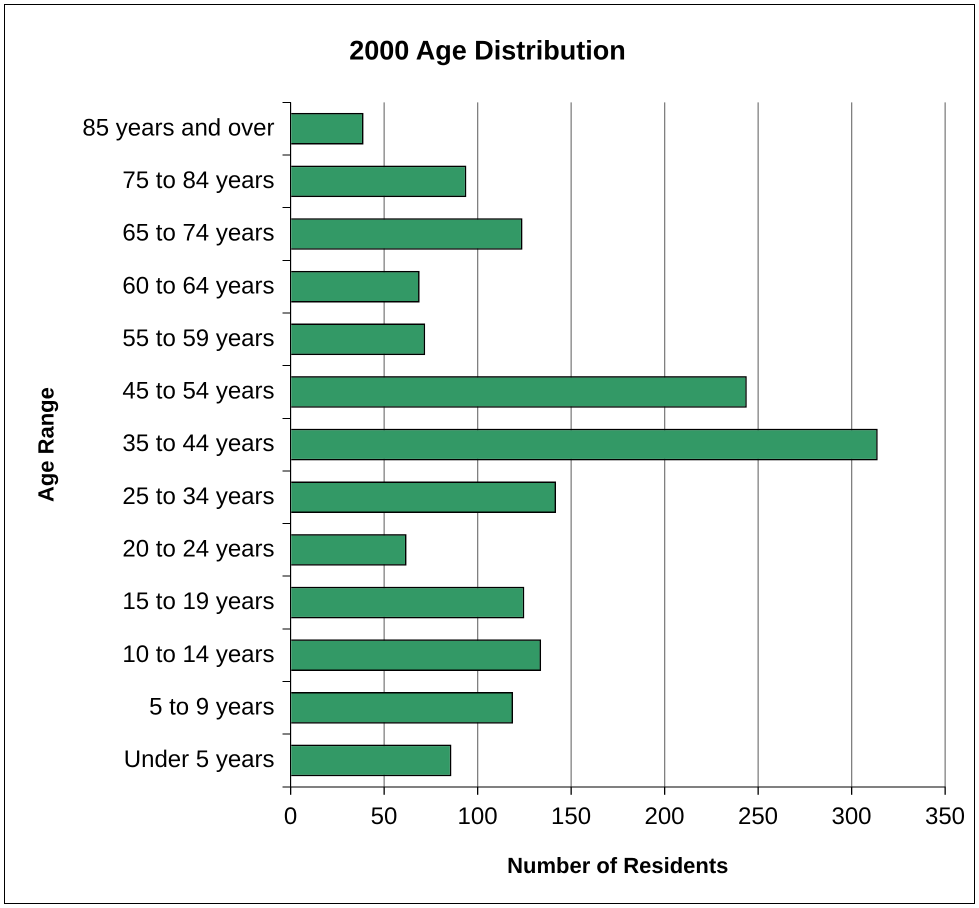  Describe the element at coordinates (178, 128) in the screenshot. I see `y-tick-label: 85 years and over` at that location.